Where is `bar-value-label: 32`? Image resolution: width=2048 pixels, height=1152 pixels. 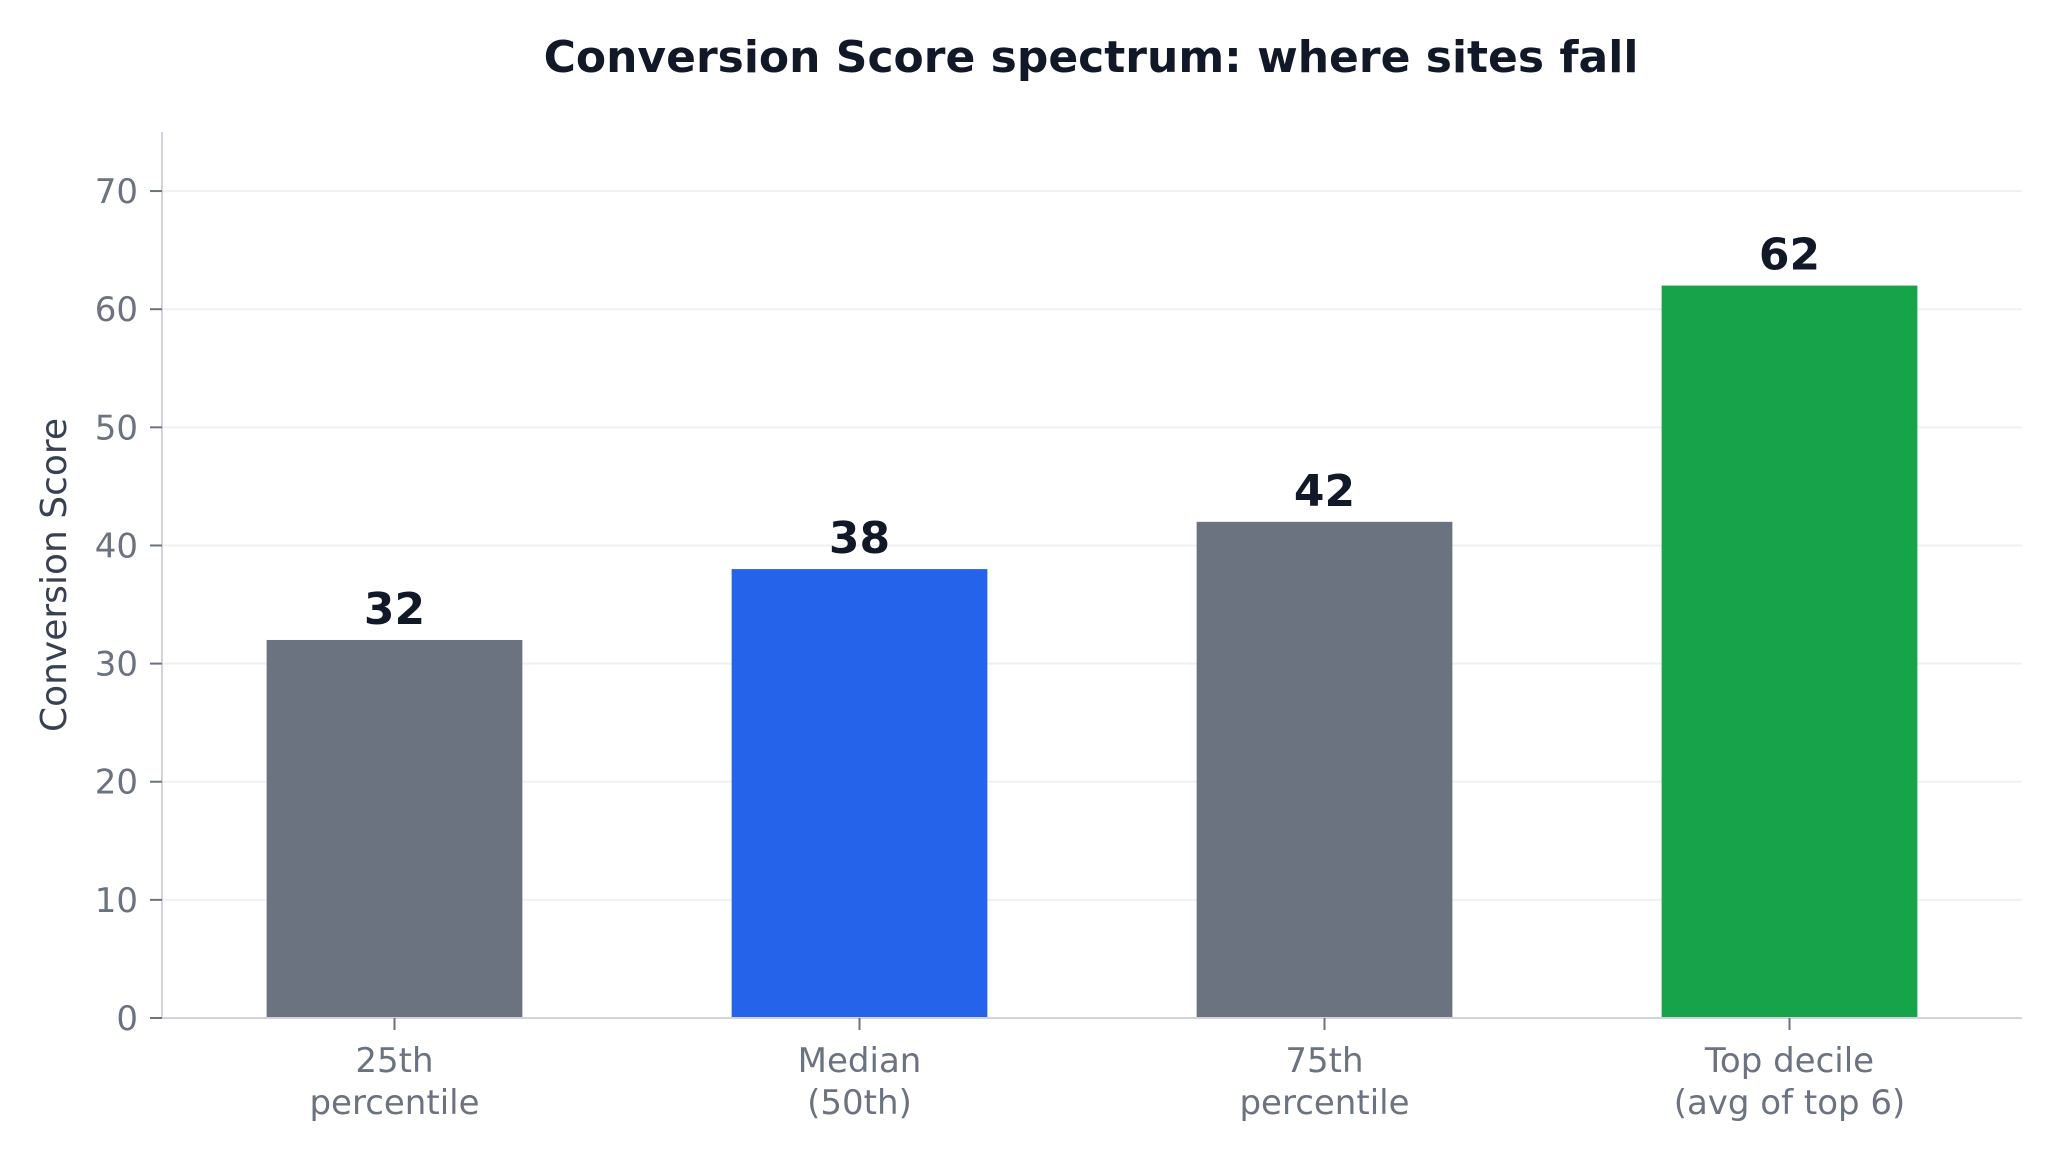 bar-value-label: 32 is located at coordinates (394, 609).